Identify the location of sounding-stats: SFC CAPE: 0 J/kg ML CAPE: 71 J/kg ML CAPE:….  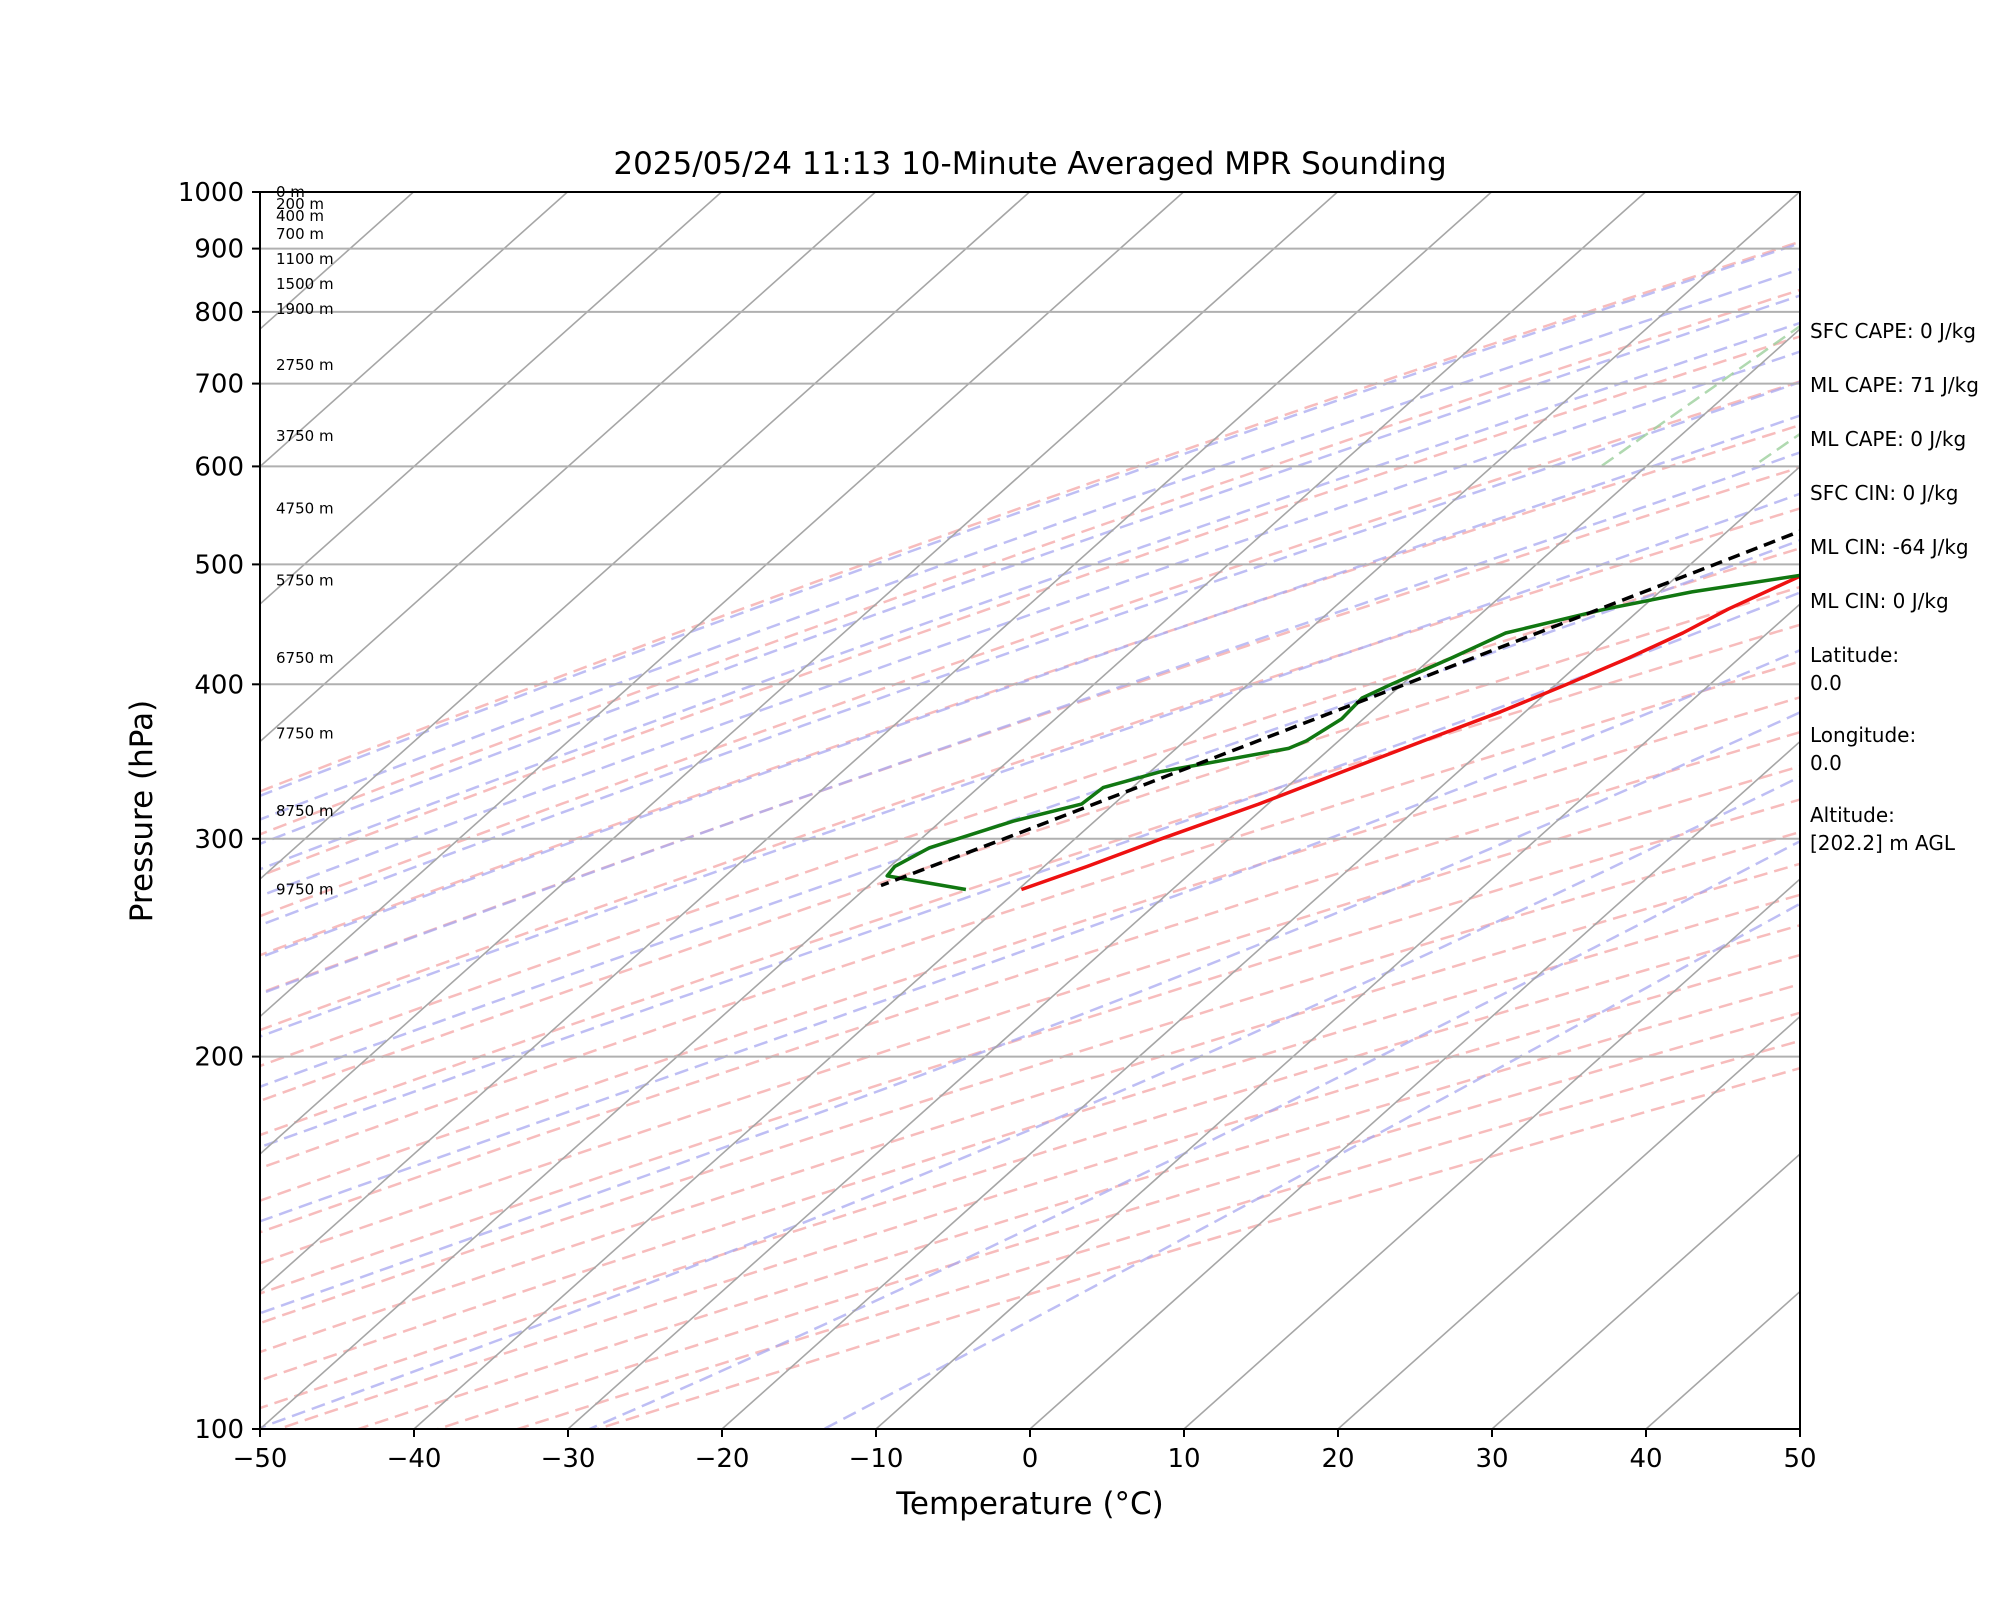
(1894, 587).